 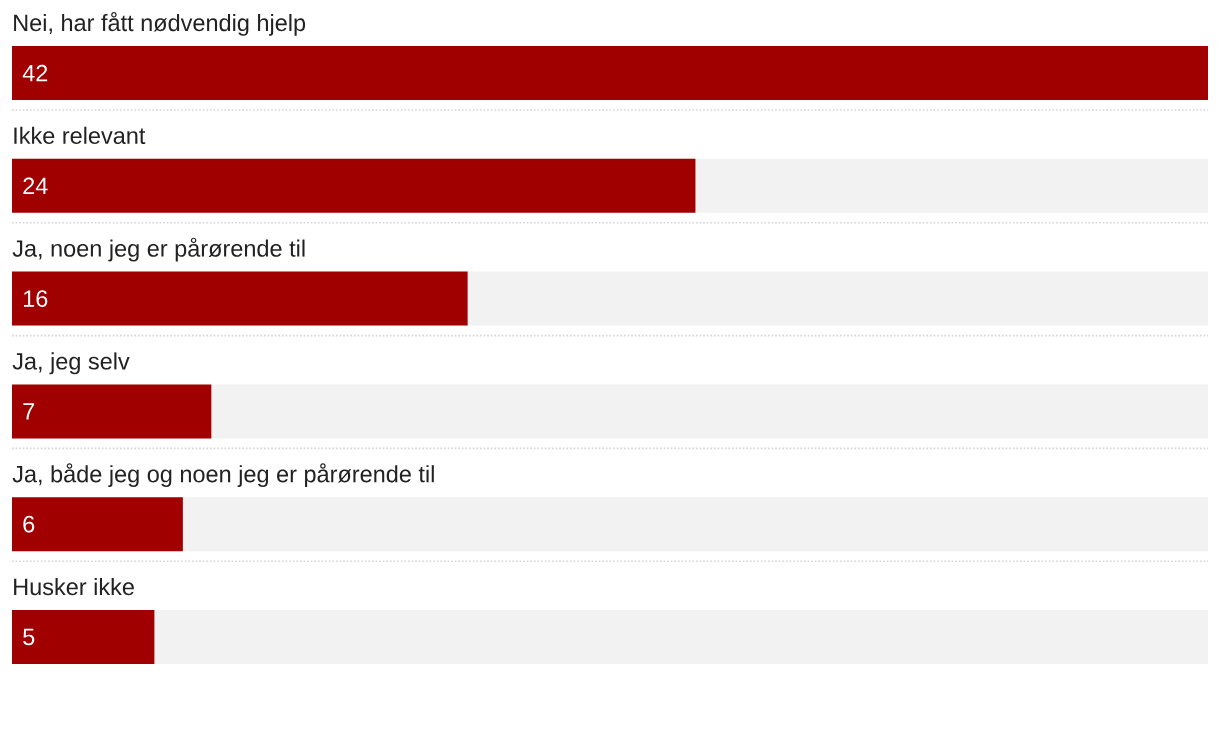 I want to click on y-tick-label: Ja, noen jeg er pårørende til, so click(x=158, y=249).